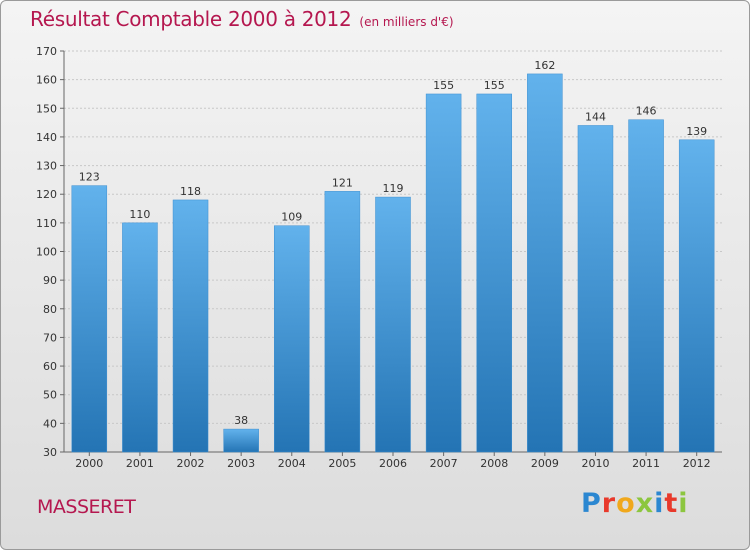 Image resolution: width=750 pixels, height=550 pixels. What do you see at coordinates (291, 217) in the screenshot?
I see `data-label-2004: 109` at bounding box center [291, 217].